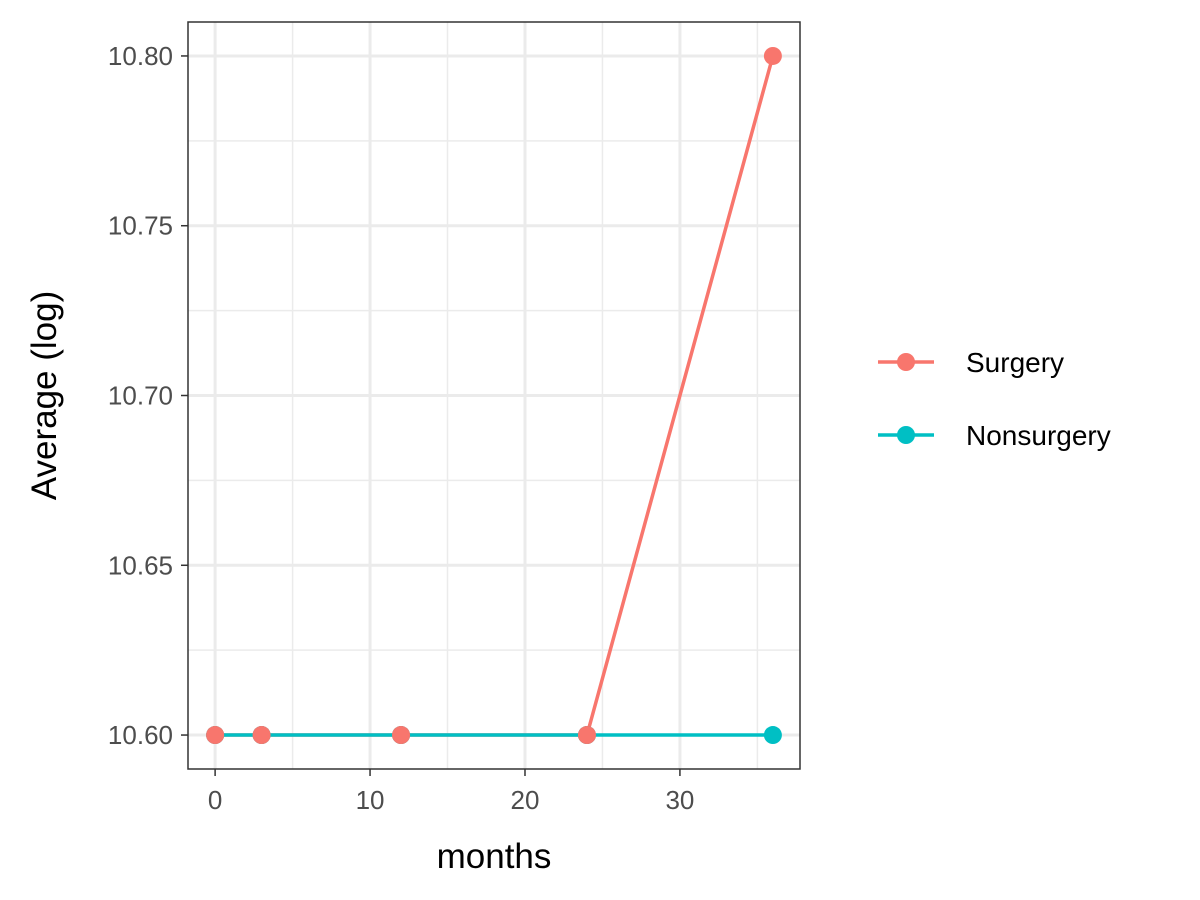 This screenshot has width=1200, height=900. I want to click on y-tick-label: 10.80, so click(140, 56).